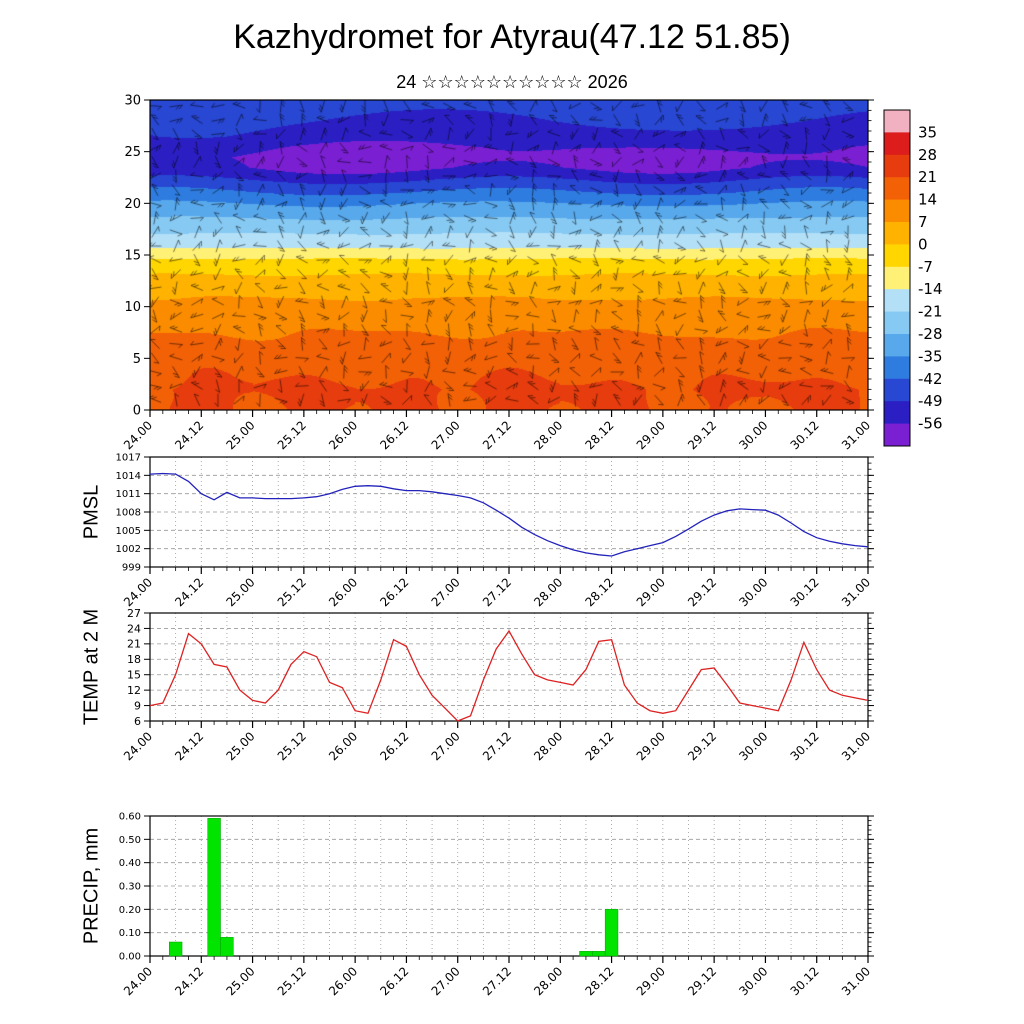  I want to click on y-tick-label: 5, so click(137, 359).